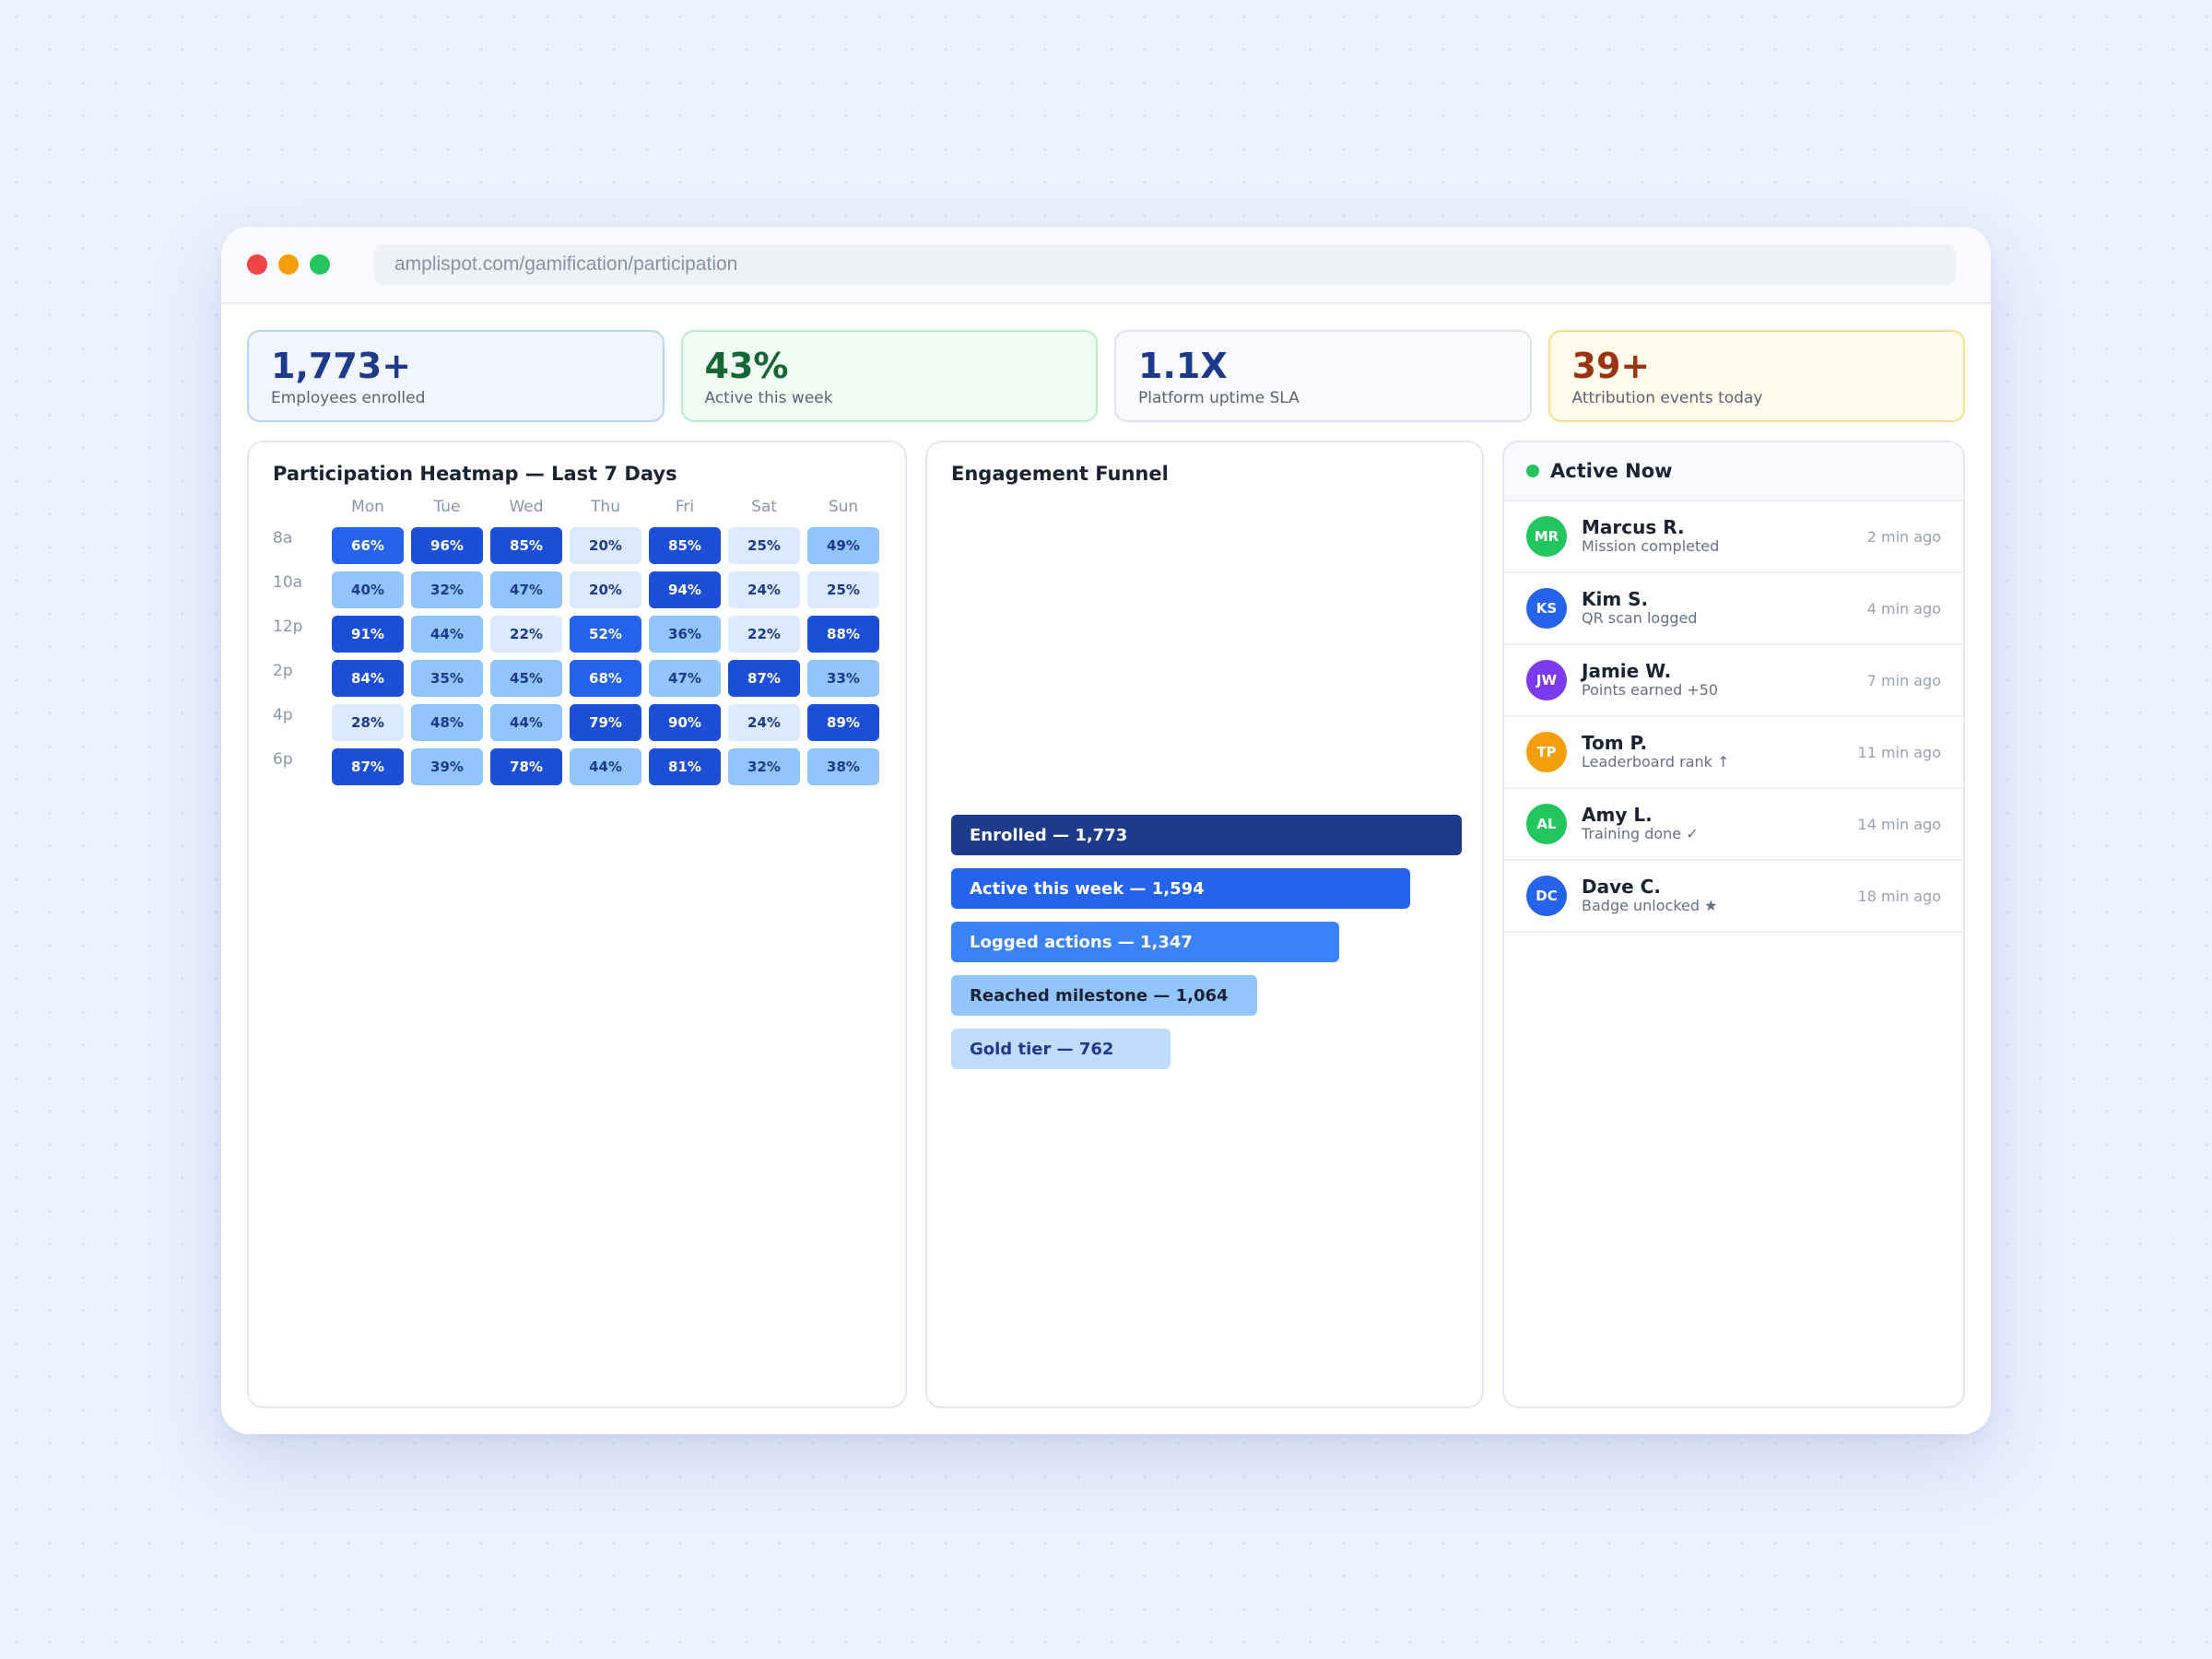  What do you see at coordinates (1104, 995) in the screenshot?
I see `funnel-bar: Reached milestone — 1,064` at bounding box center [1104, 995].